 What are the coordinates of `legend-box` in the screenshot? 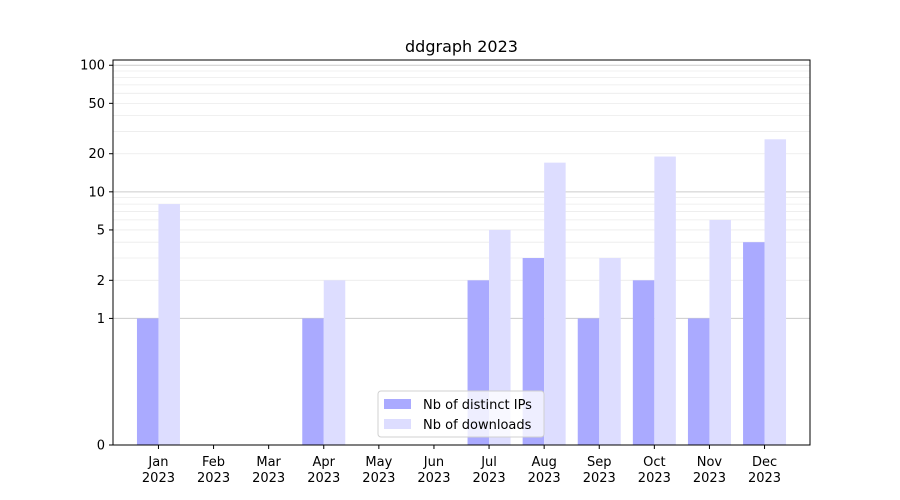 It's located at (461, 414).